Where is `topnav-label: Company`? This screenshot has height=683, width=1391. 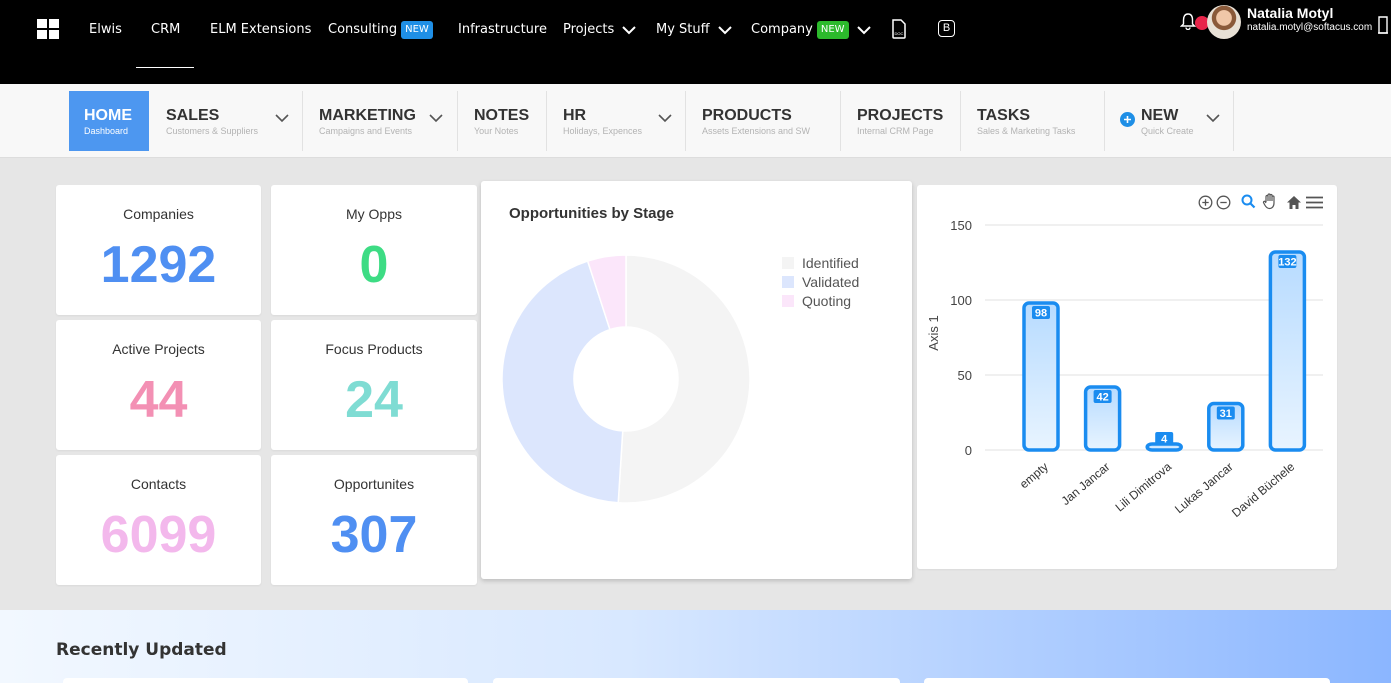
topnav-label: Company is located at coordinates (782, 29).